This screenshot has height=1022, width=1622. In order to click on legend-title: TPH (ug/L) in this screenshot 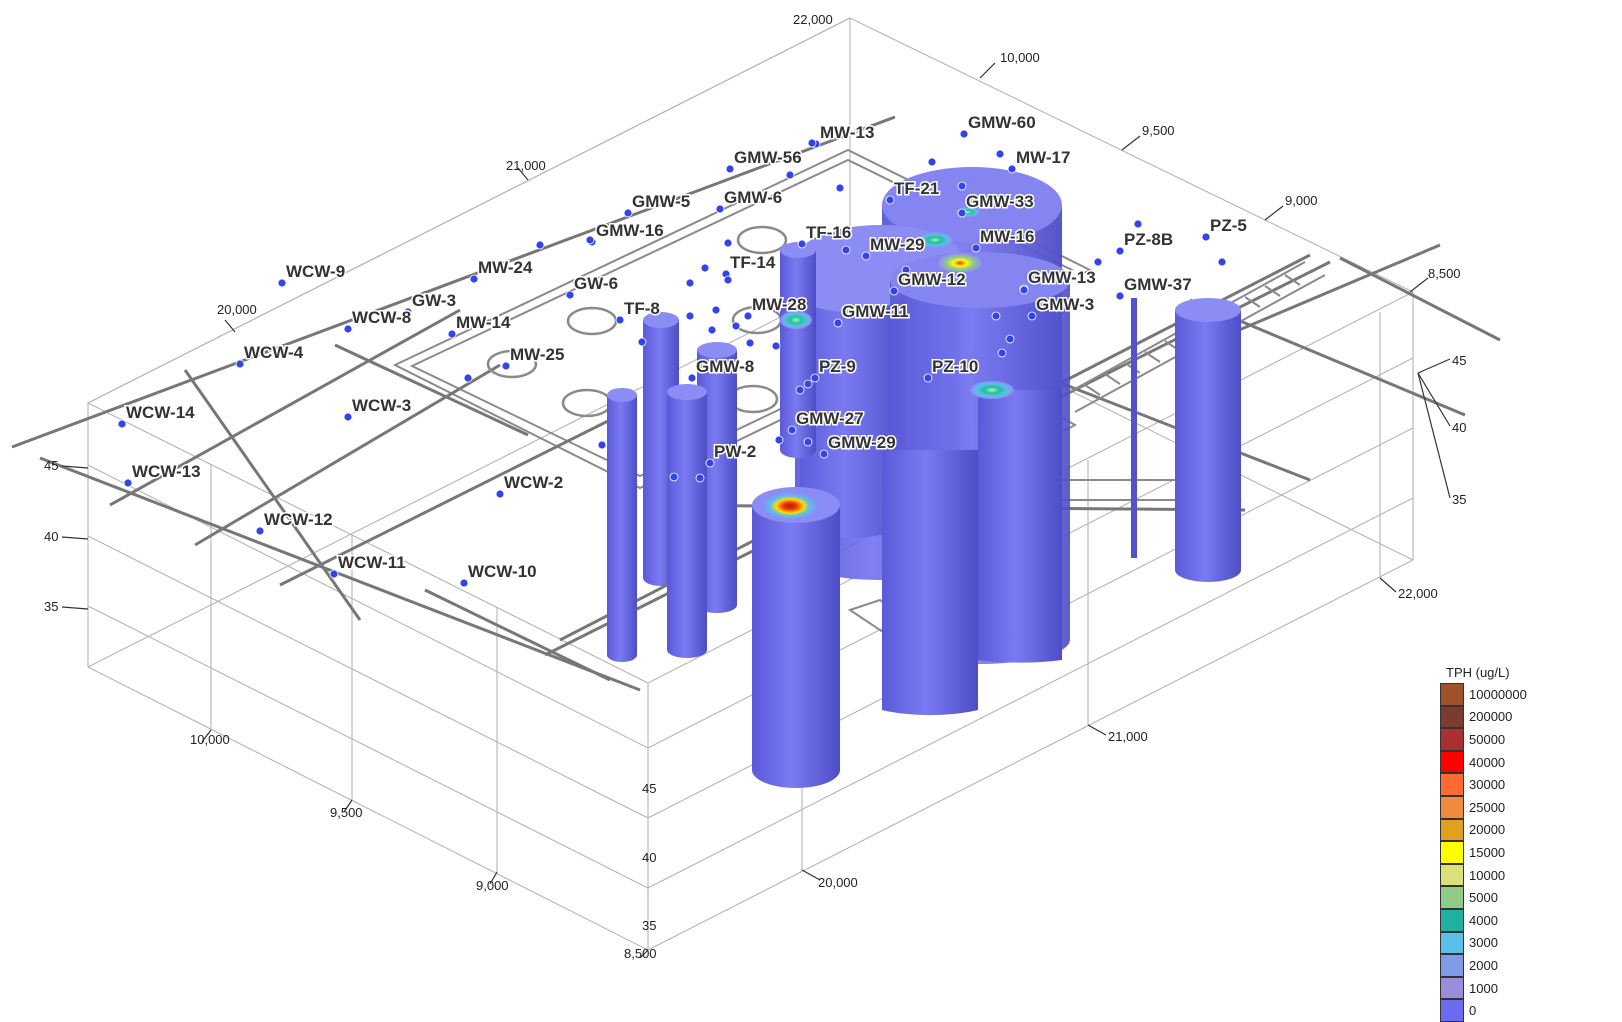, I will do `click(1478, 672)`.